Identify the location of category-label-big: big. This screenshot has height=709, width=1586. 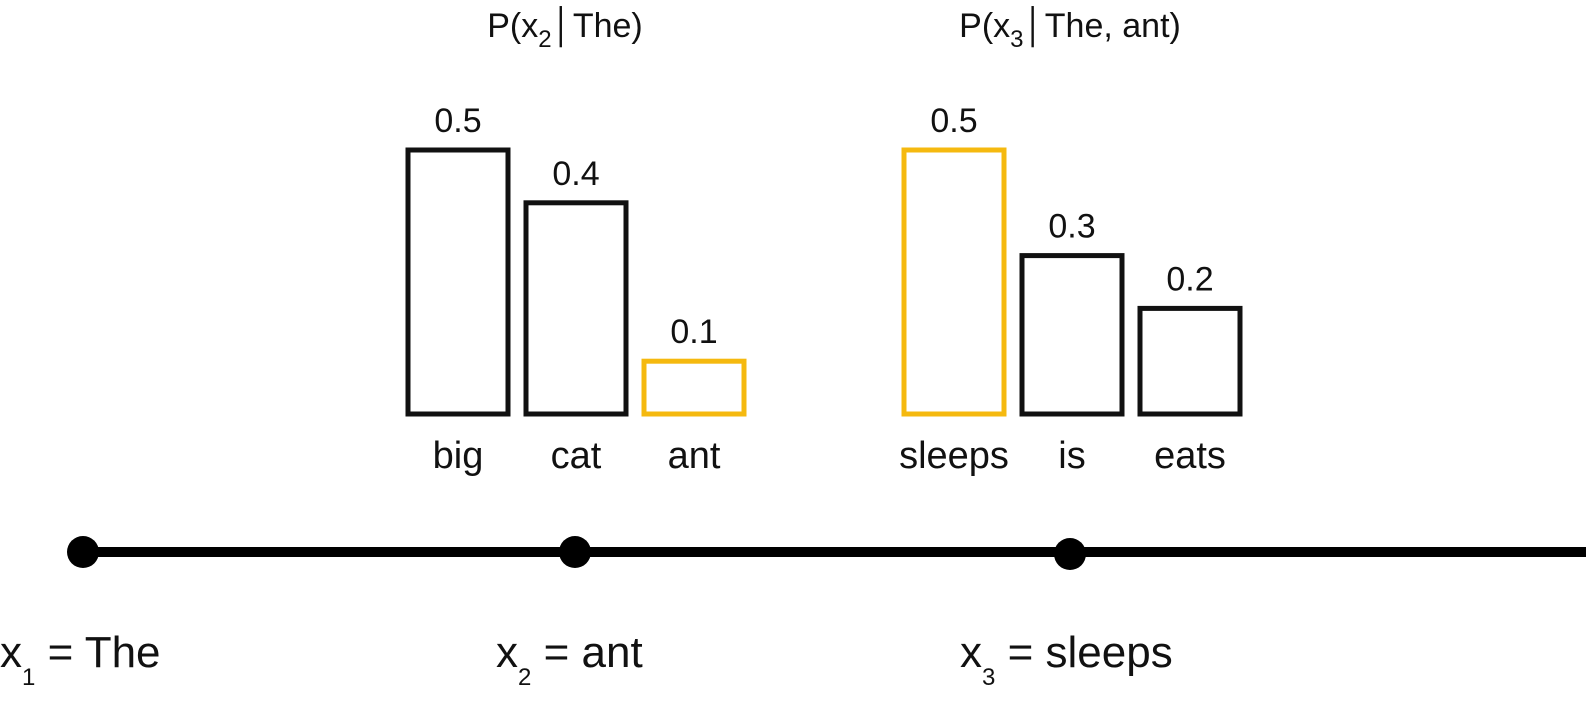
(458, 456).